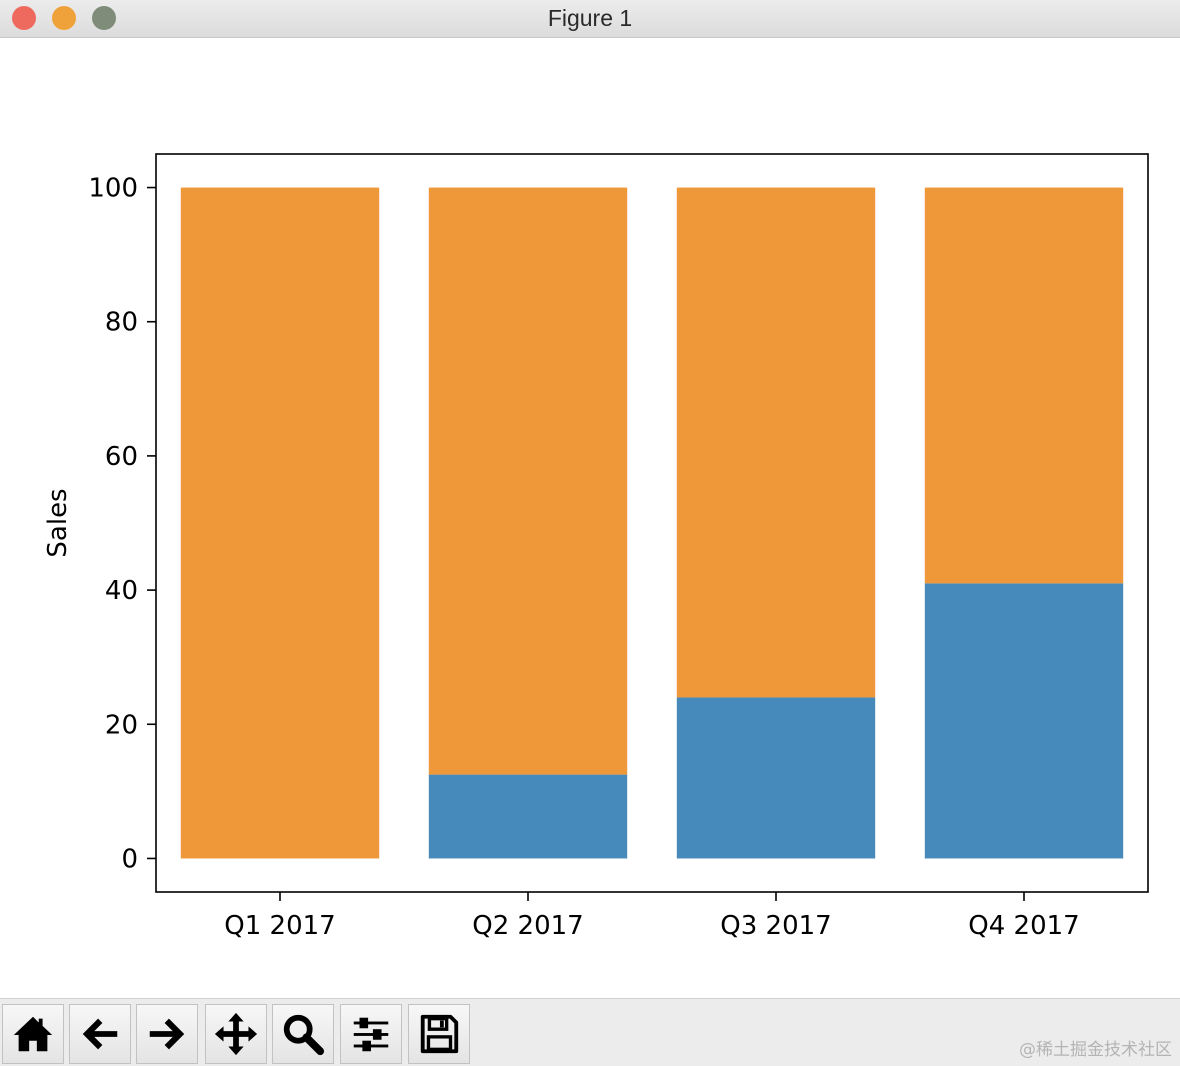 Image resolution: width=1180 pixels, height=1066 pixels. I want to click on configure-subplots-button, so click(371, 1034).